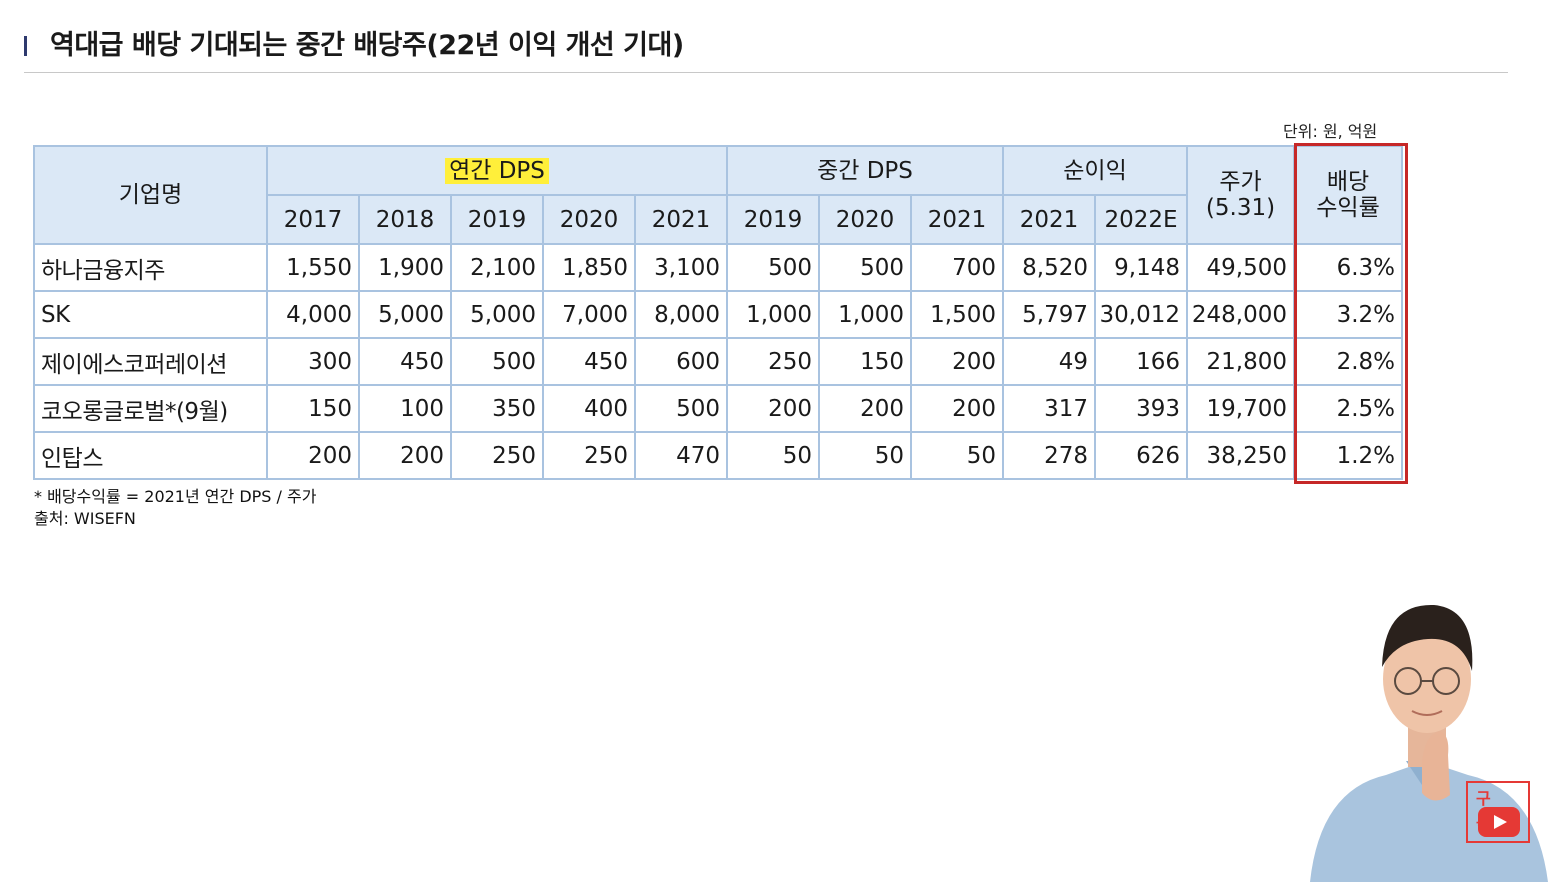 The width and height of the screenshot is (1552, 882). What do you see at coordinates (150, 455) in the screenshot?
I see `company-name: 인탑스` at bounding box center [150, 455].